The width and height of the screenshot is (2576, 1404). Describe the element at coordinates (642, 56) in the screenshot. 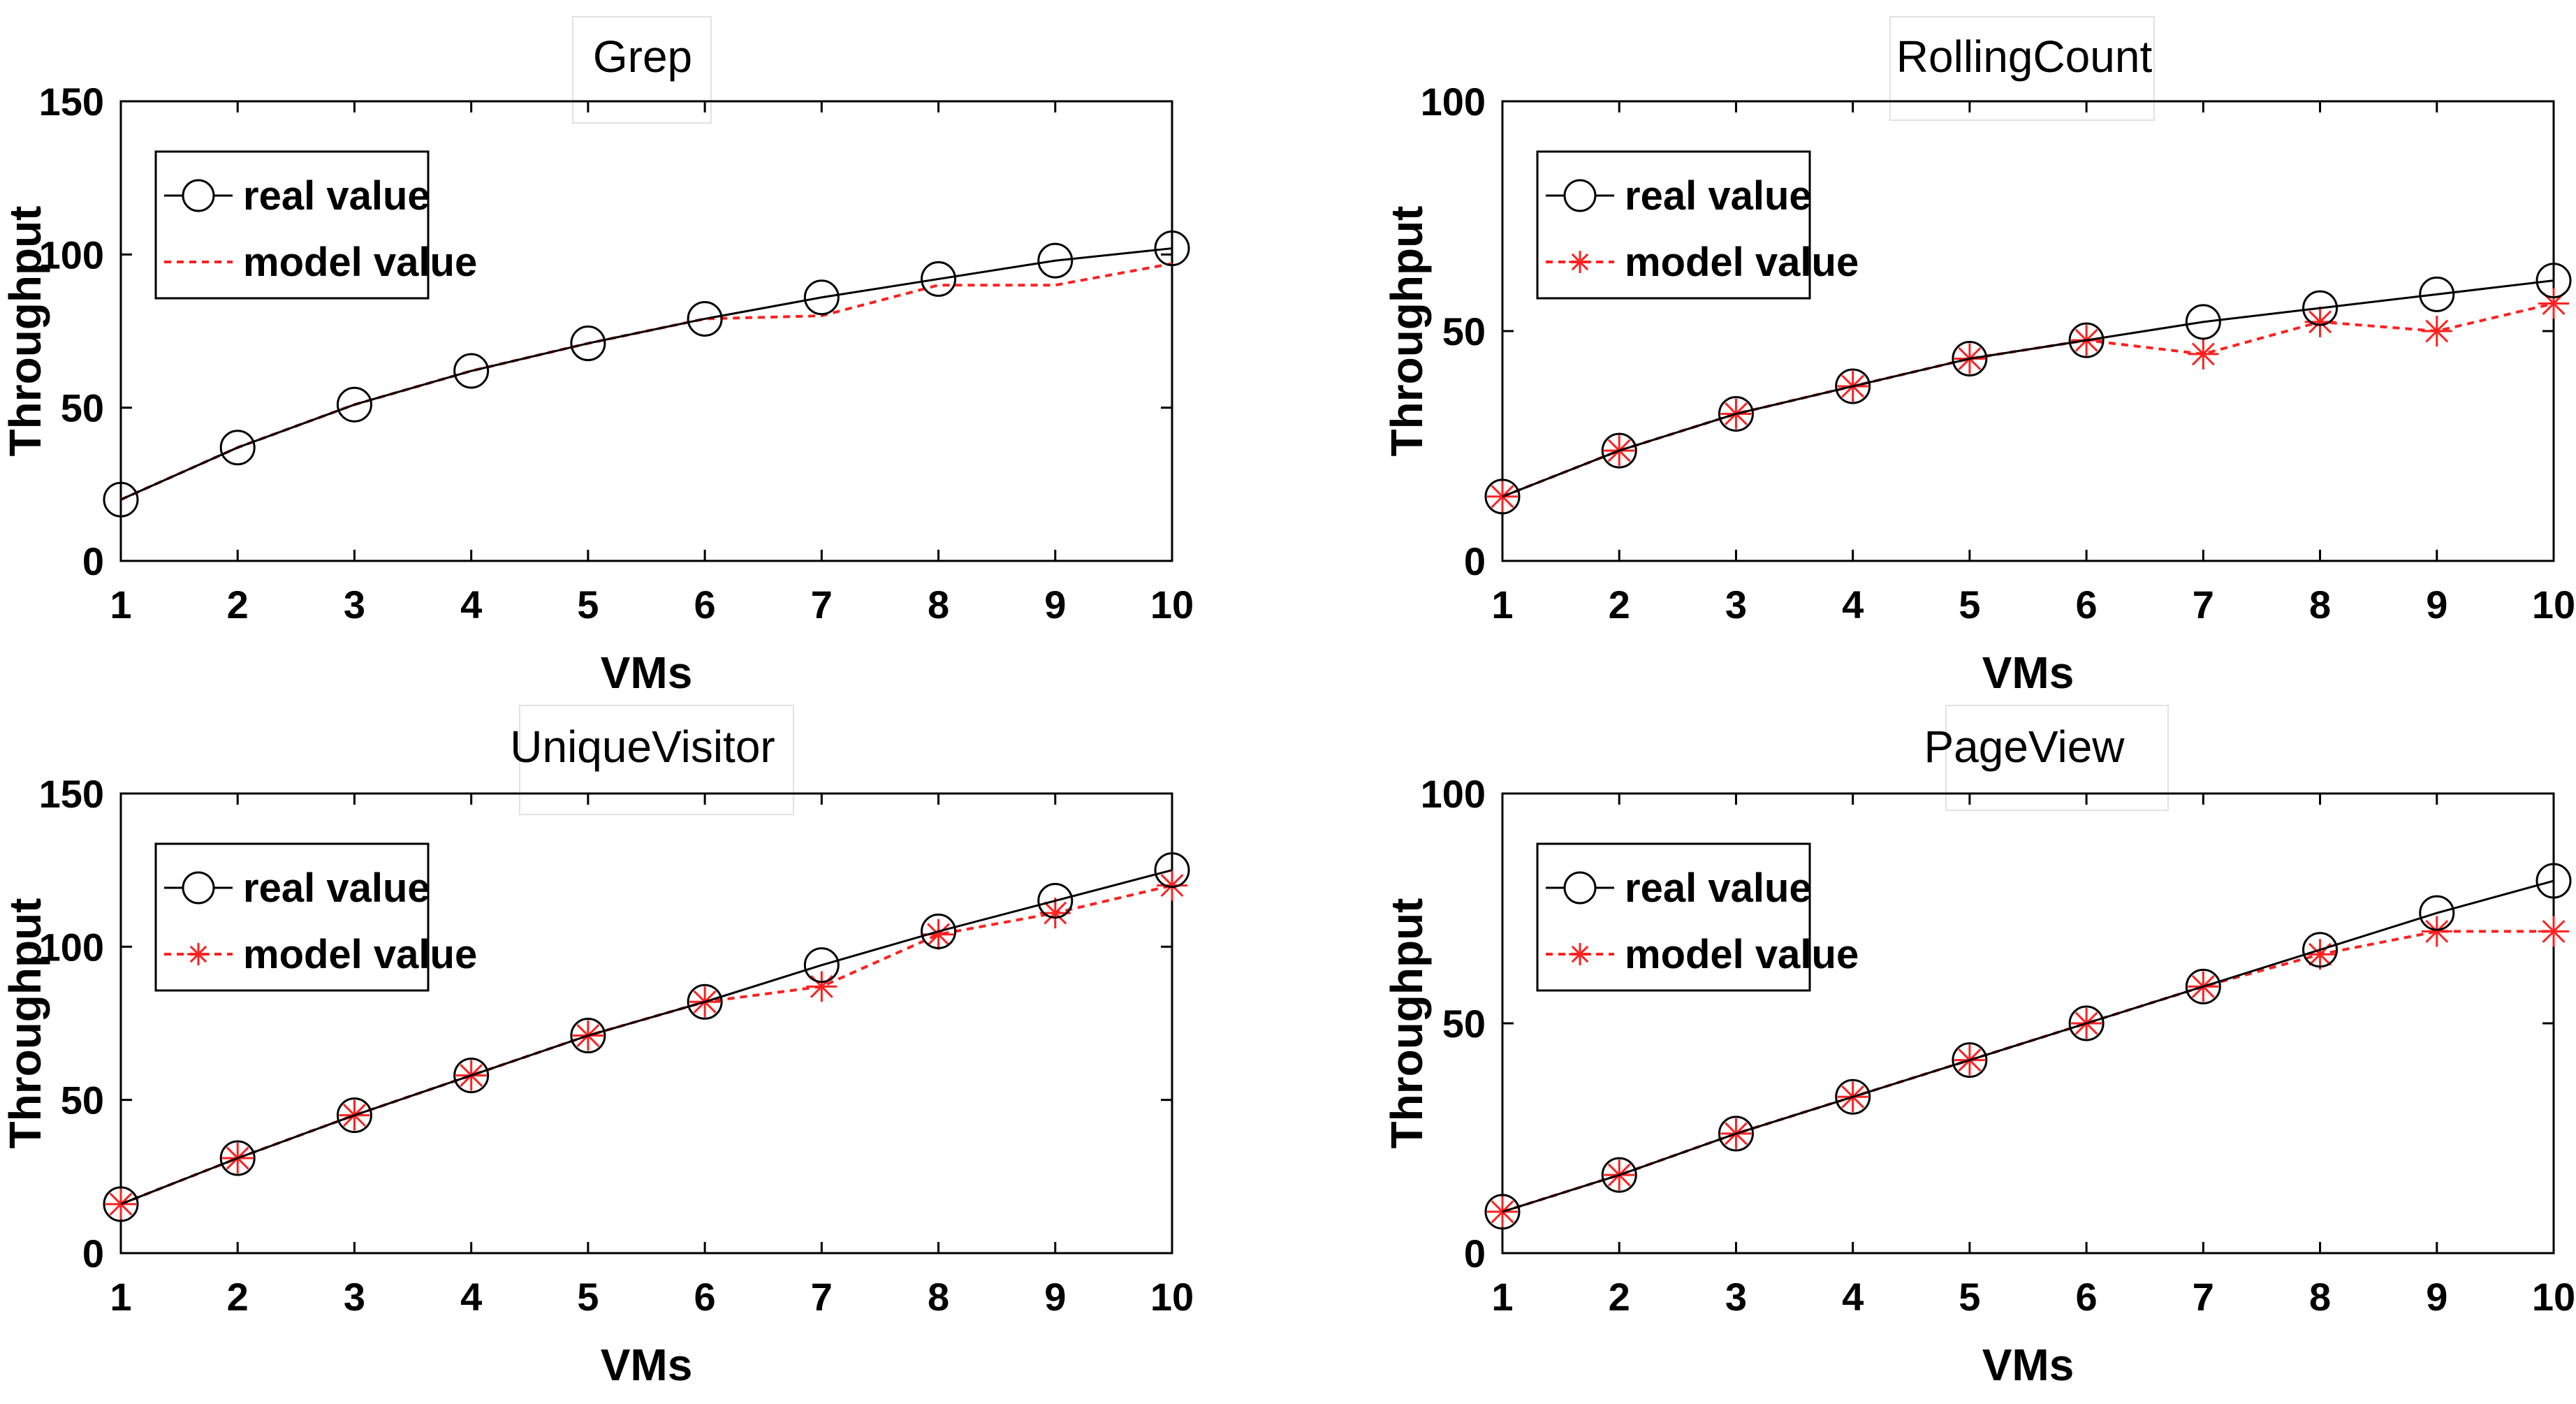

I see `chart-title: Grep` at that location.